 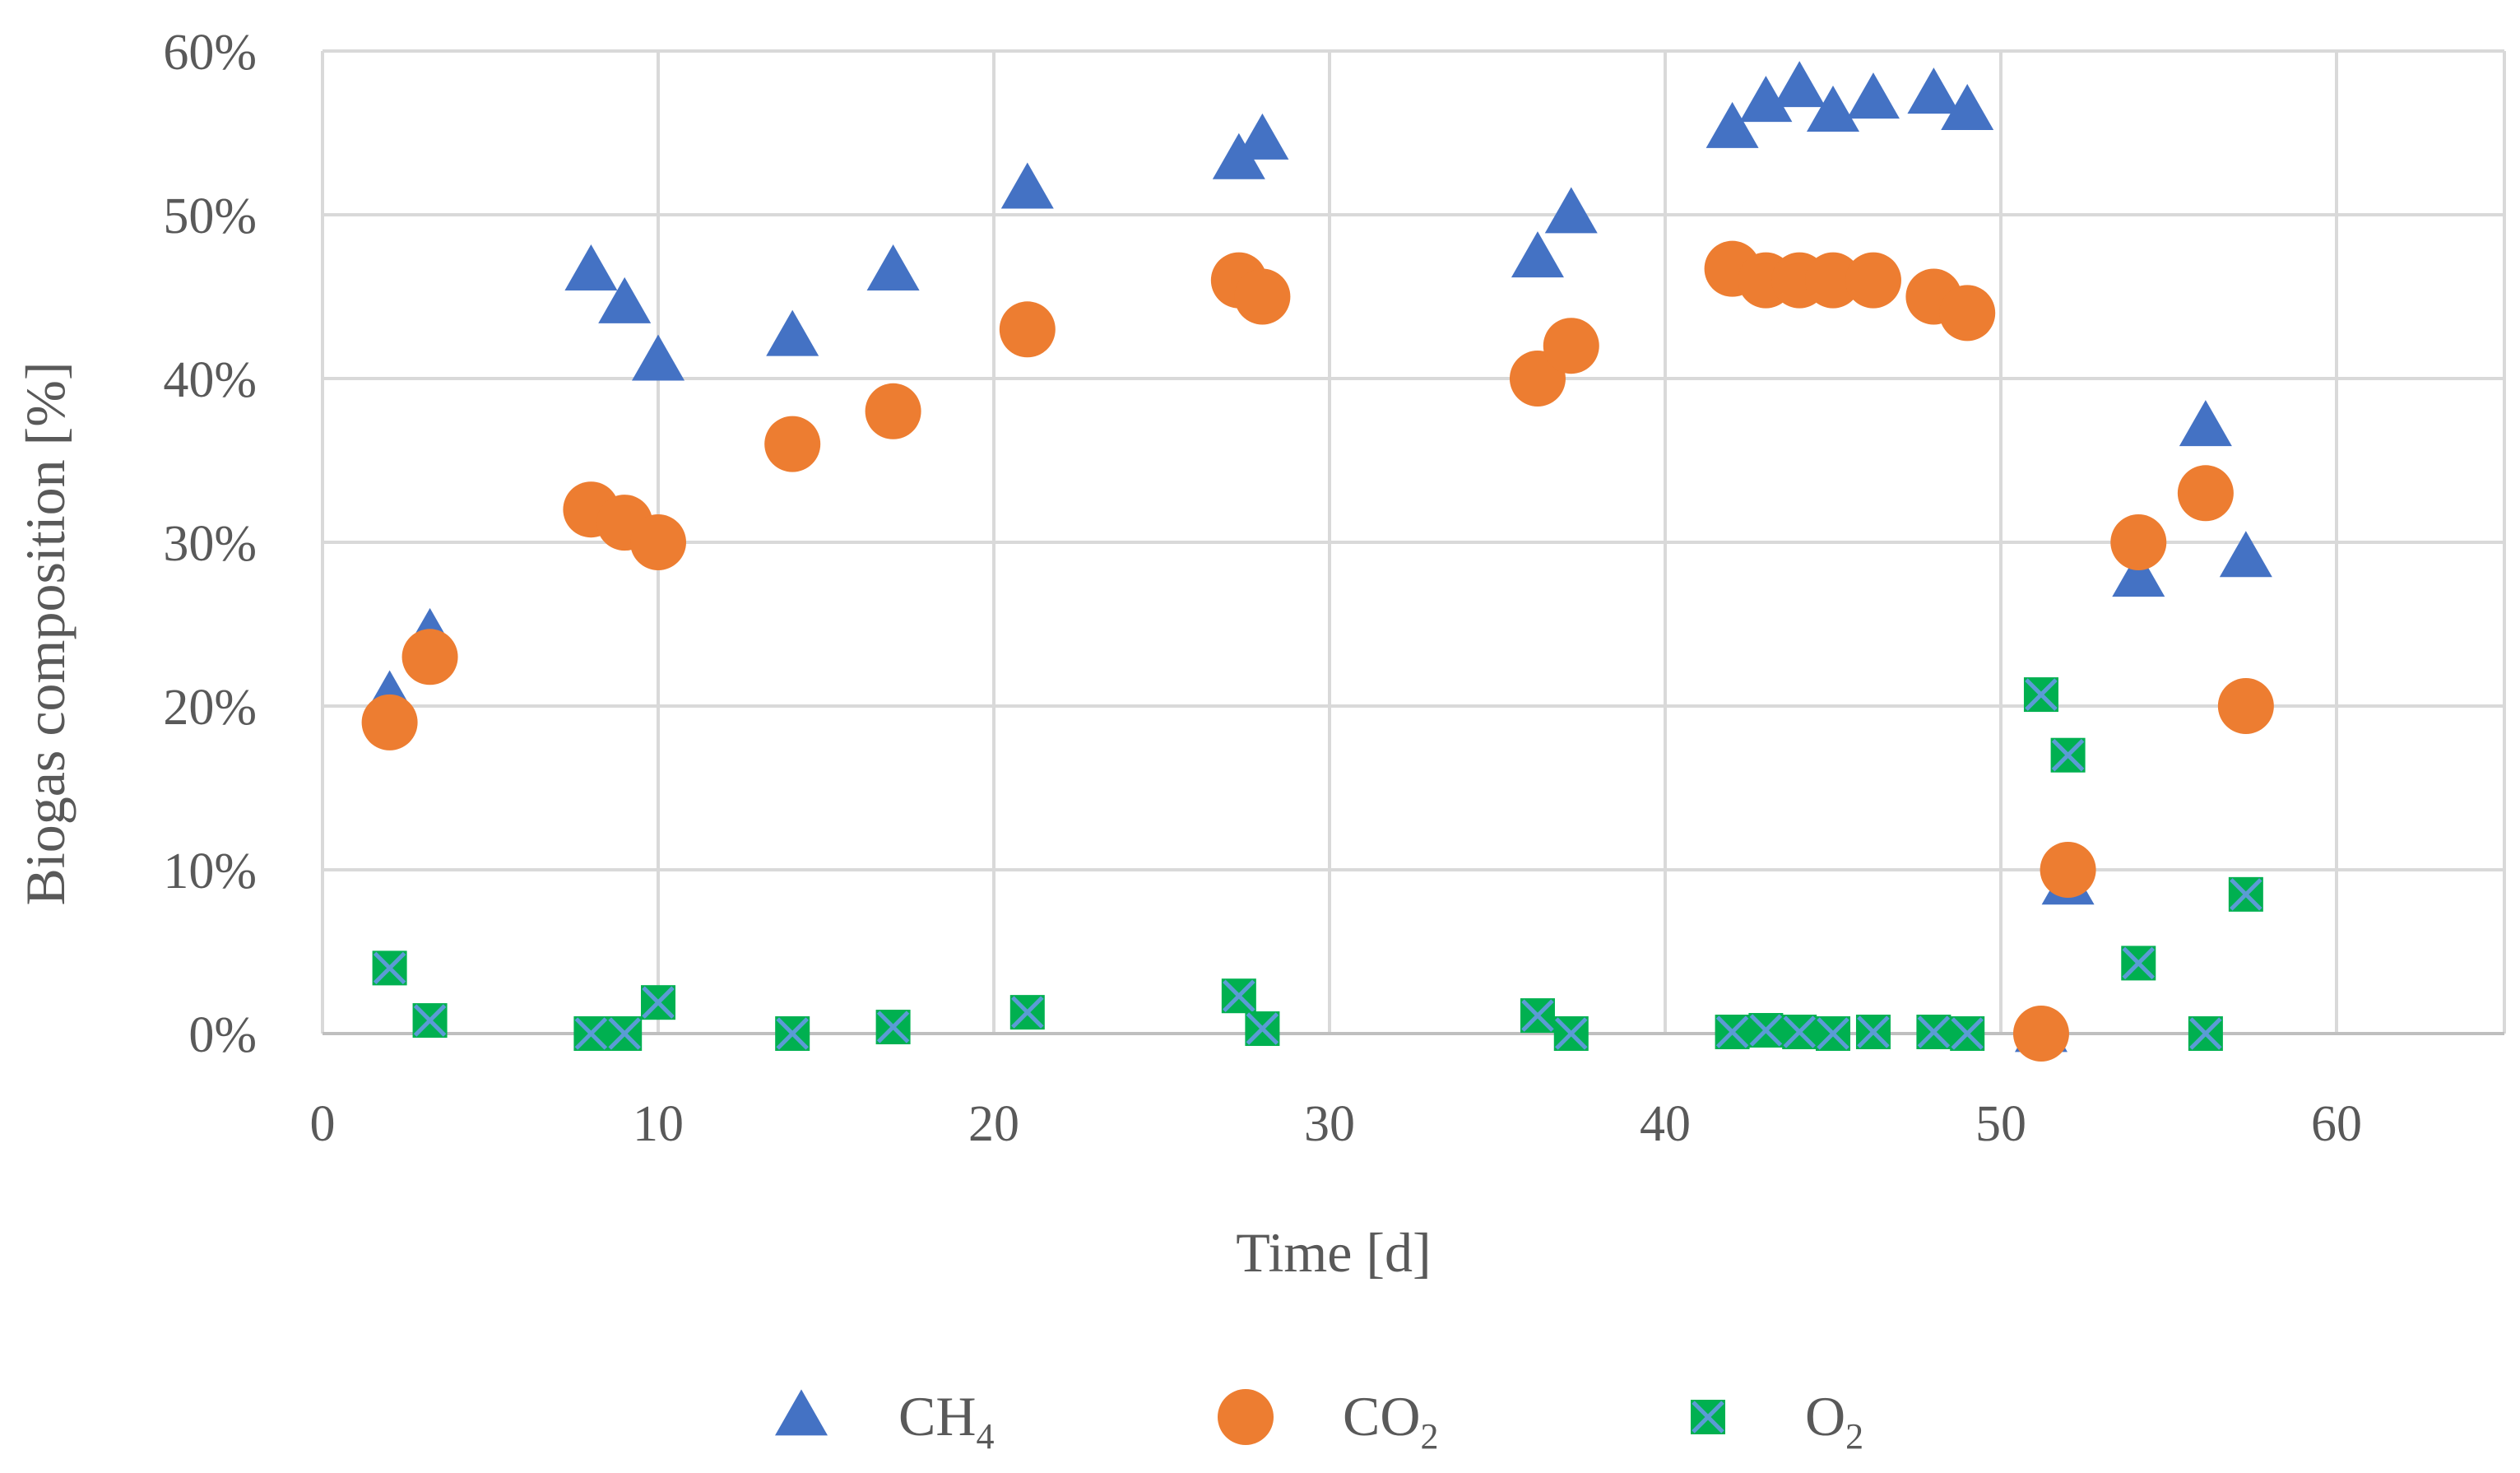 I want to click on legend-entry-ch4: CH4, so click(x=884, y=1421).